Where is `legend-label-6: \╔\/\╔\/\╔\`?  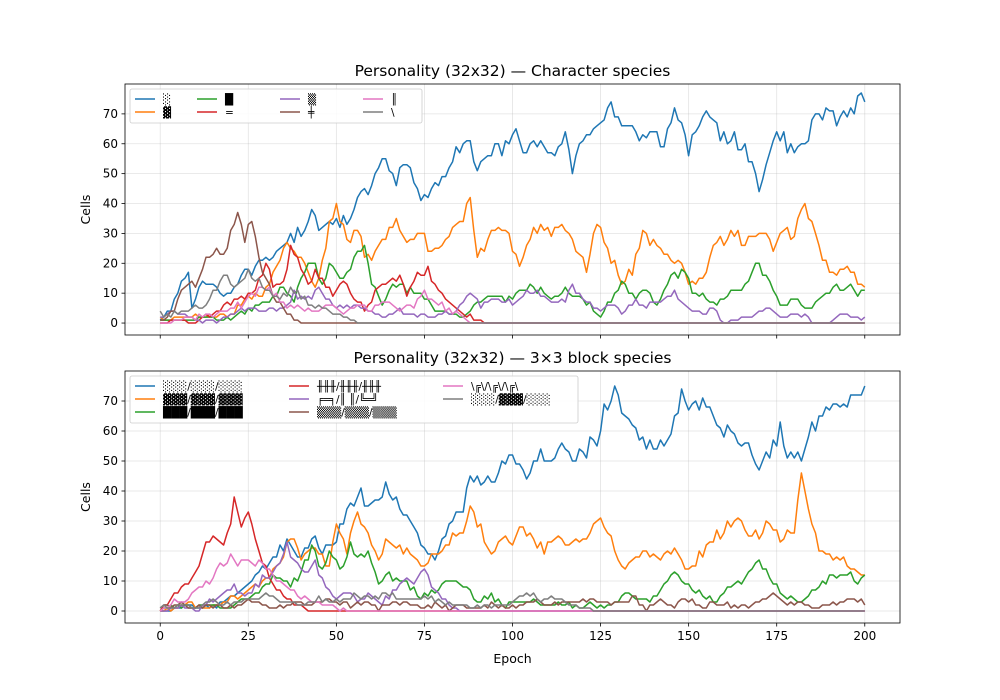
legend-label-6: \╔\/\╔\/\╔\ is located at coordinates (495, 387).